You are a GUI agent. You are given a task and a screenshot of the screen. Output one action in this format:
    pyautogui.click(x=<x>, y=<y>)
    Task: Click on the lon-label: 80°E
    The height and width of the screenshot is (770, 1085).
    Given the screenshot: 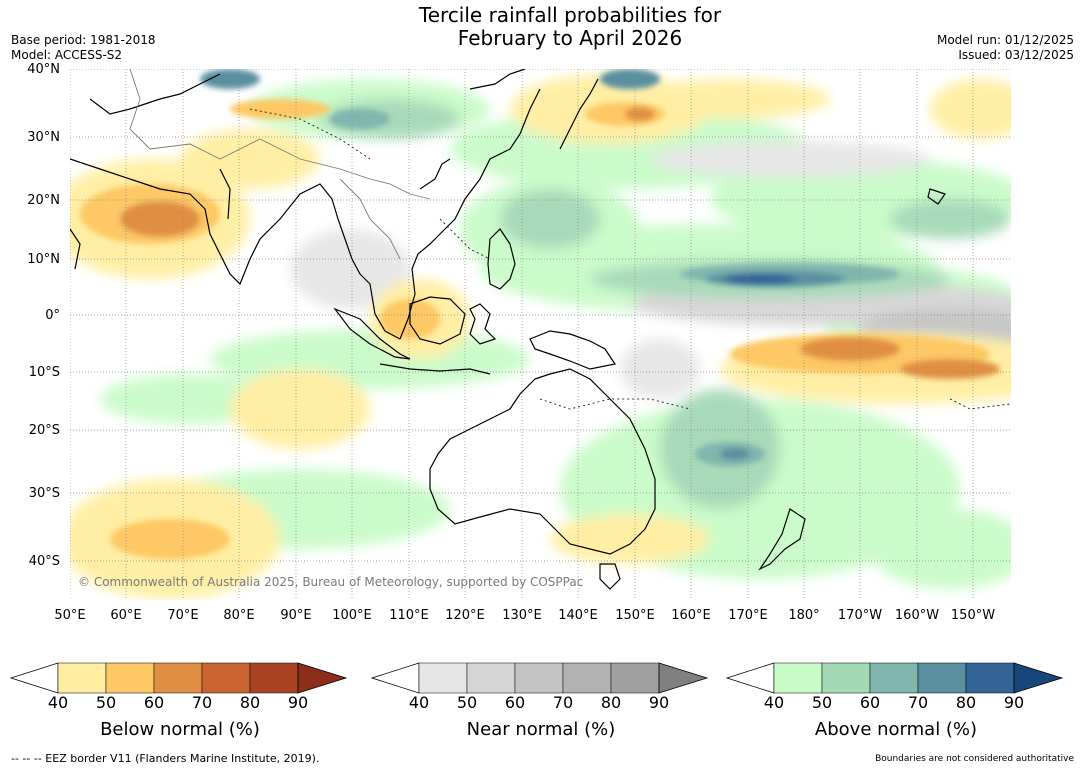 What is the action you would take?
    pyautogui.click(x=239, y=615)
    